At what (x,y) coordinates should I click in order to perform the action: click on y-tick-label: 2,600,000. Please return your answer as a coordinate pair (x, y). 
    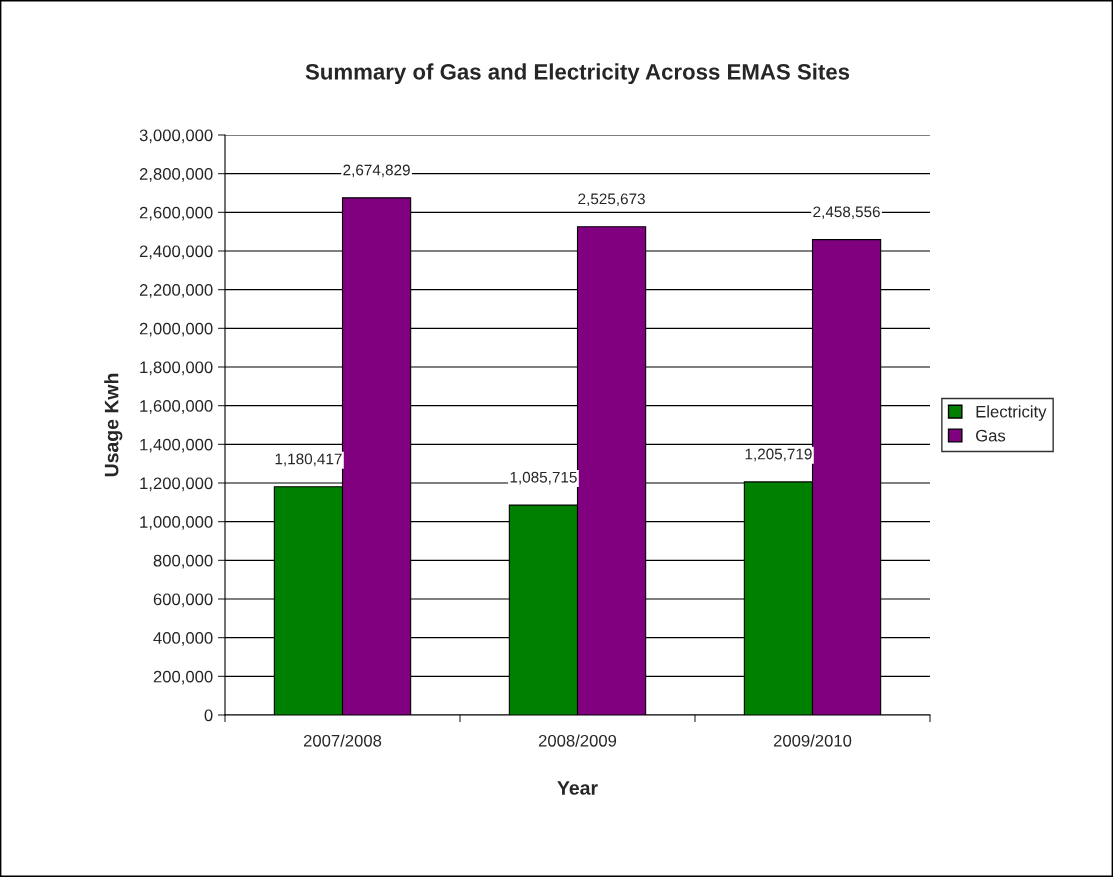
    Looking at the image, I should click on (176, 213).